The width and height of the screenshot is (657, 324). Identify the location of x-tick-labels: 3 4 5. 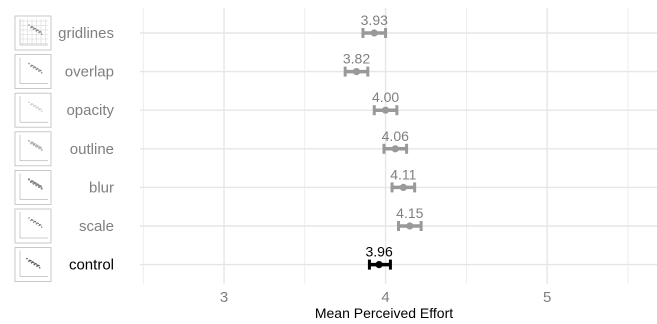
(385, 297).